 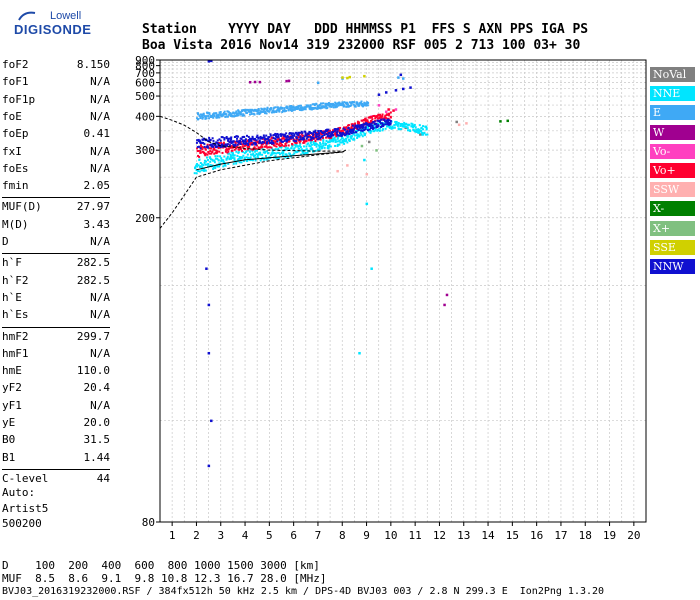 What do you see at coordinates (148, 522) in the screenshot?
I see `y-tick-label: 80` at bounding box center [148, 522].